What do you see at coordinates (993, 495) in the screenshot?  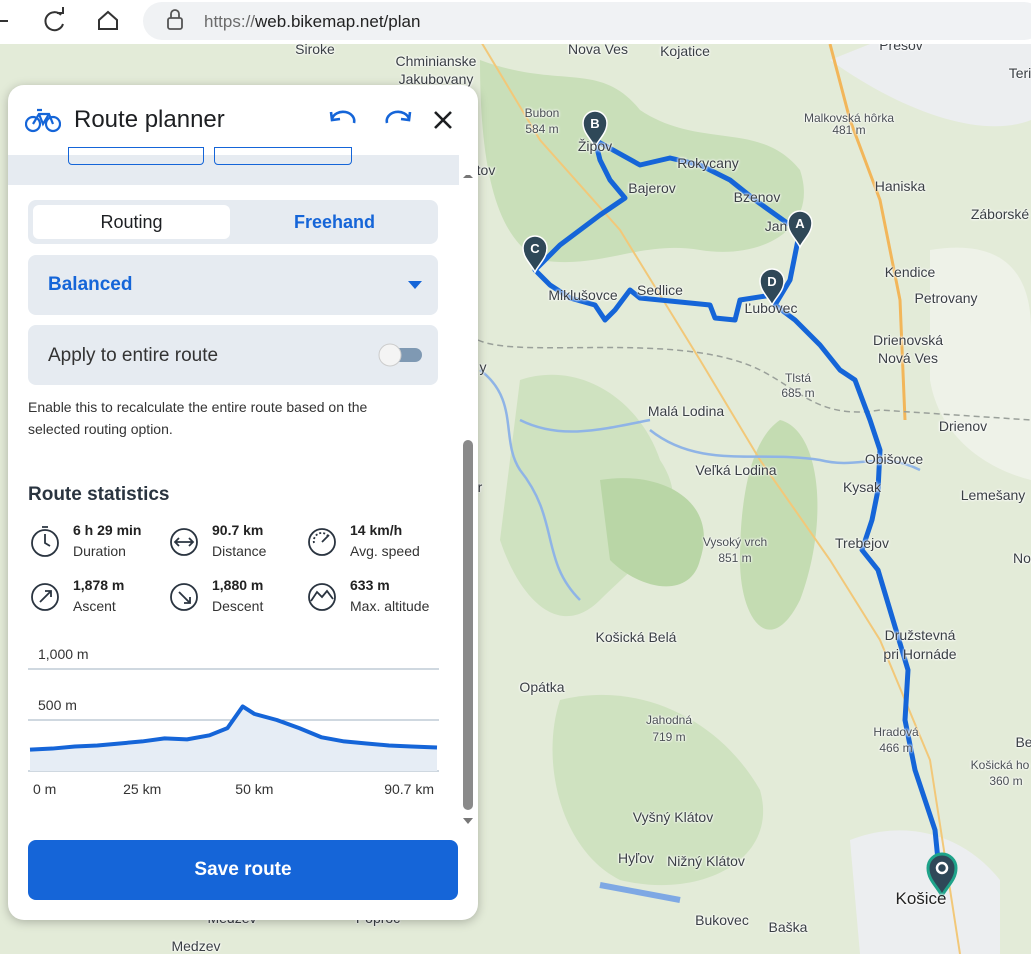 I see `map-label: Lemešany` at bounding box center [993, 495].